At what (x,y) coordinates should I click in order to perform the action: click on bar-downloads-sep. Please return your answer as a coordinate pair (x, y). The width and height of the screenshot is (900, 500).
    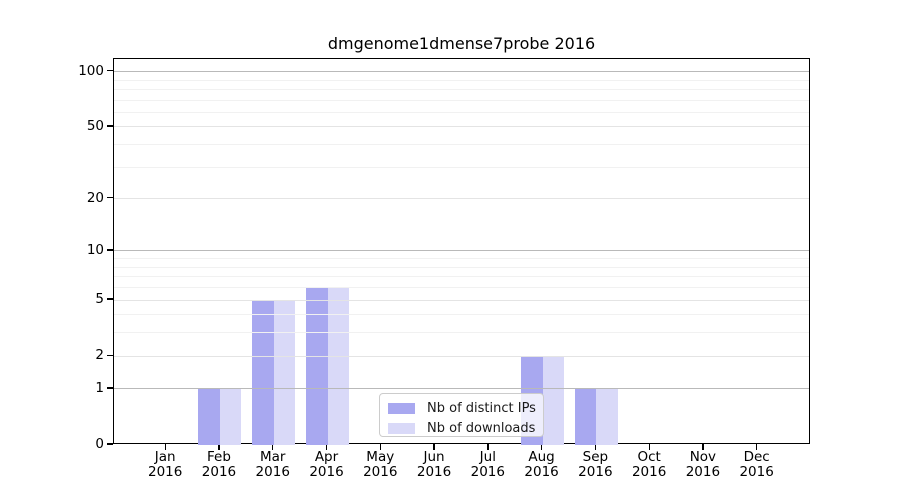
    Looking at the image, I should click on (607, 416).